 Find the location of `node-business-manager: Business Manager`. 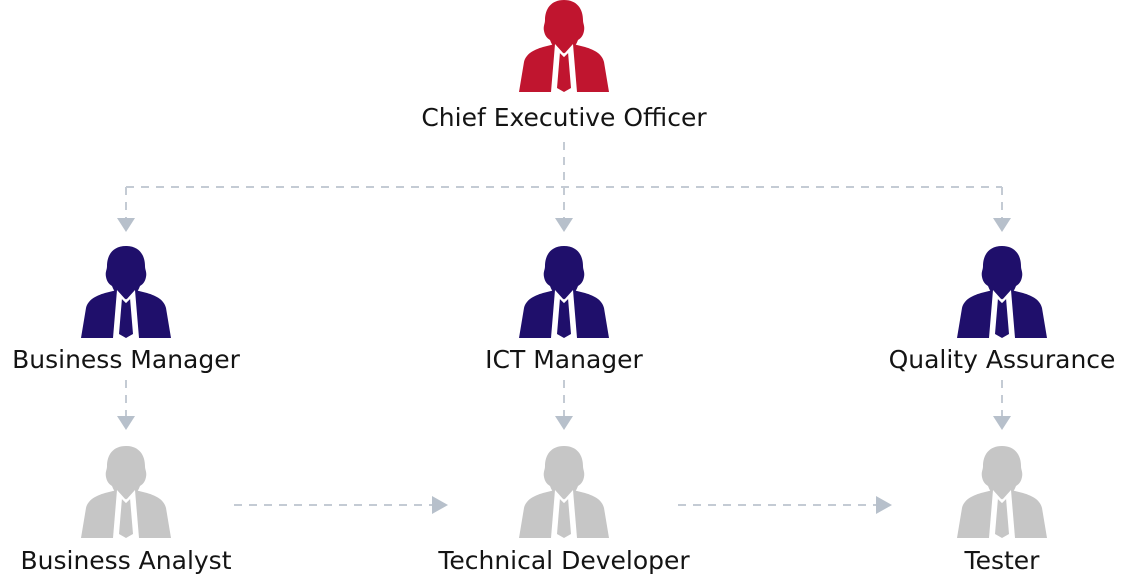

node-business-manager: Business Manager is located at coordinates (126, 310).